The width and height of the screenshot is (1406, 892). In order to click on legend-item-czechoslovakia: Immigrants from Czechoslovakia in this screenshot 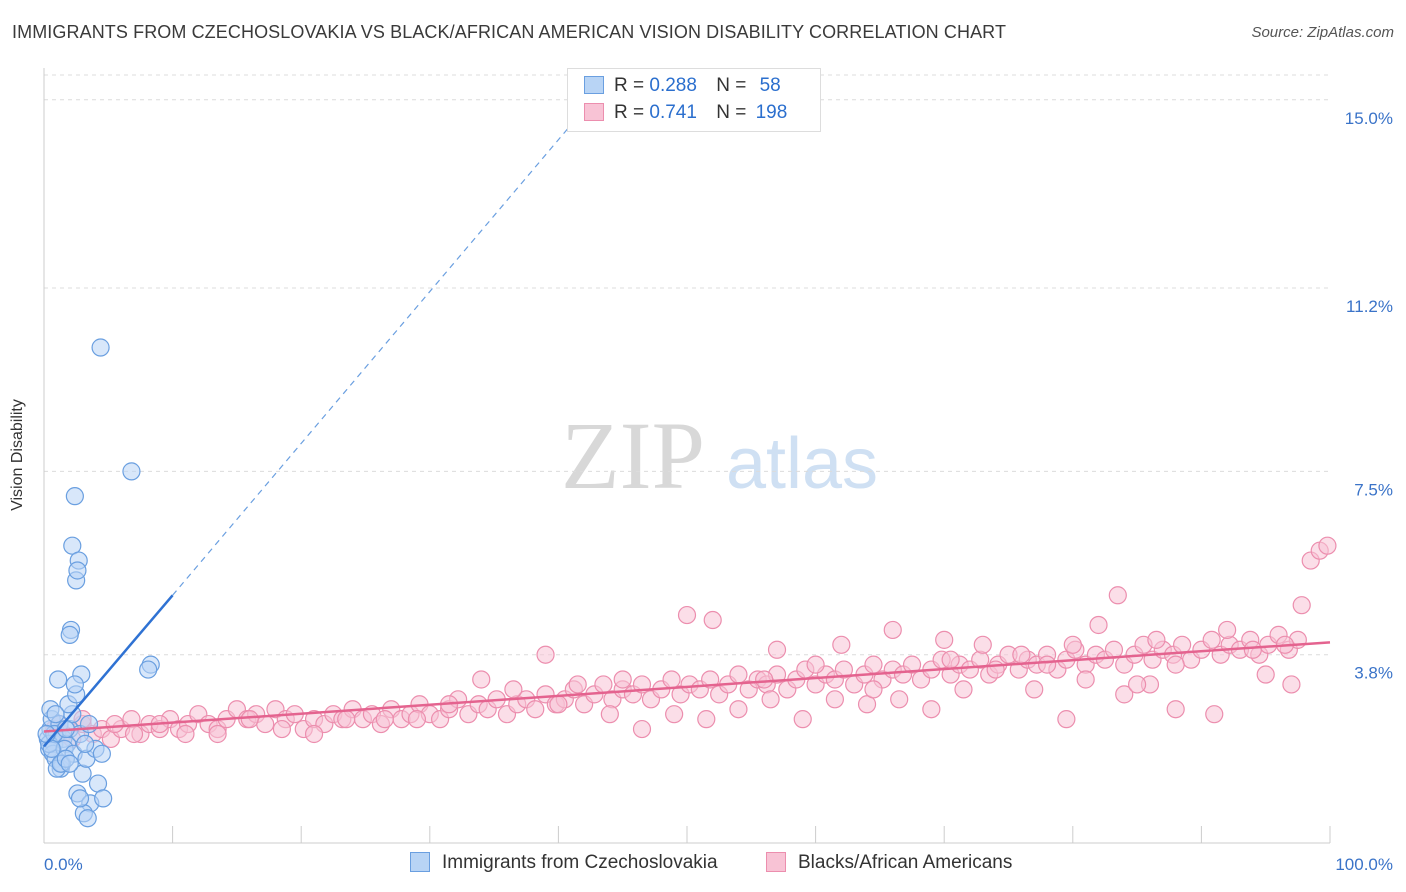, I will do `click(564, 863)`.